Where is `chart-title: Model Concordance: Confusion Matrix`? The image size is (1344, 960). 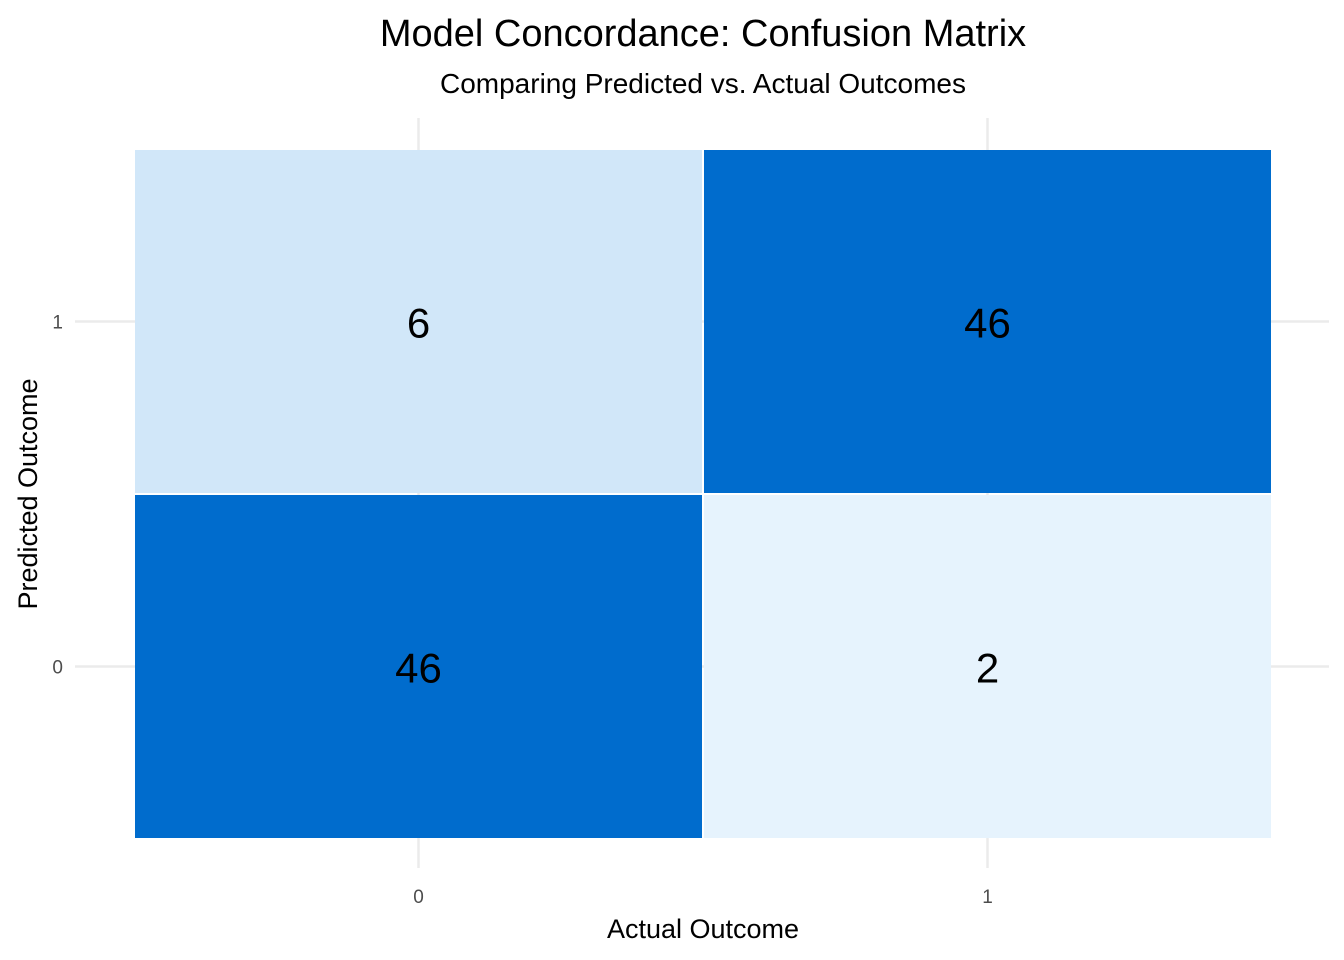
chart-title: Model Concordance: Confusion Matrix is located at coordinates (703, 34).